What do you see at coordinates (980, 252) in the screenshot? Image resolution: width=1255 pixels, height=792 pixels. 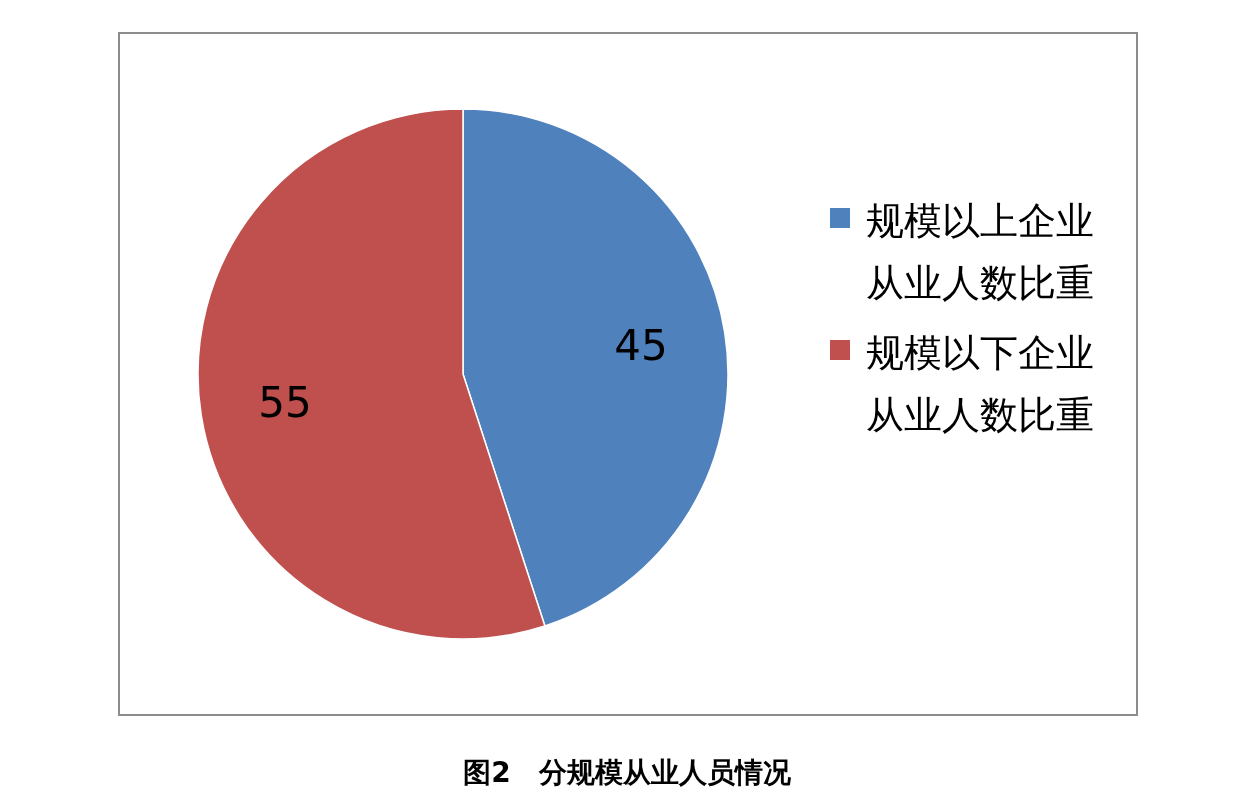 I see `legend-label: 规模以上企业从业人数比重` at bounding box center [980, 252].